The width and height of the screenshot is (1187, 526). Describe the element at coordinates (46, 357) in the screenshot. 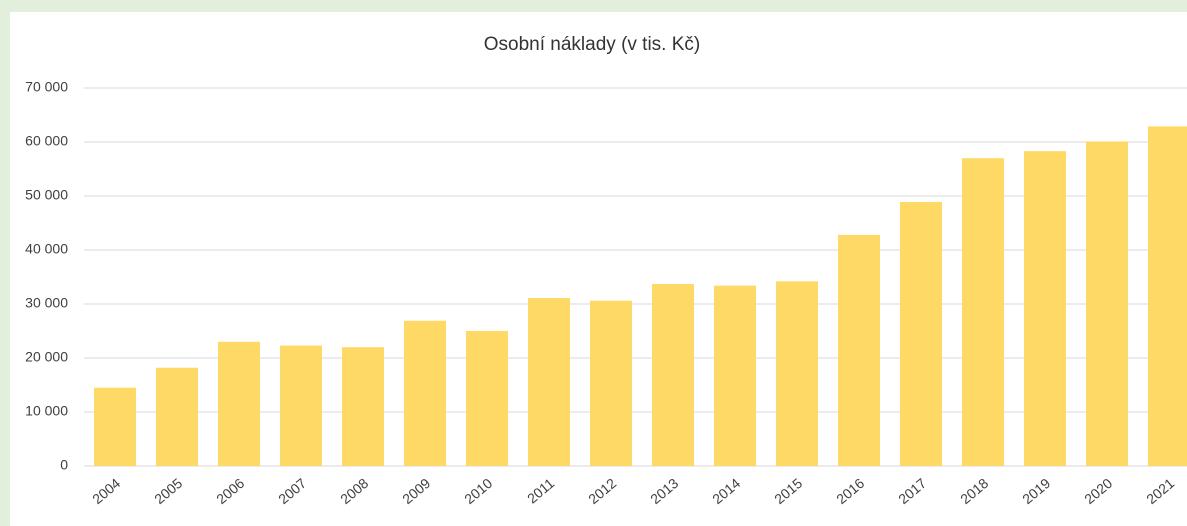

I see `y-tick-label: 20 000` at that location.